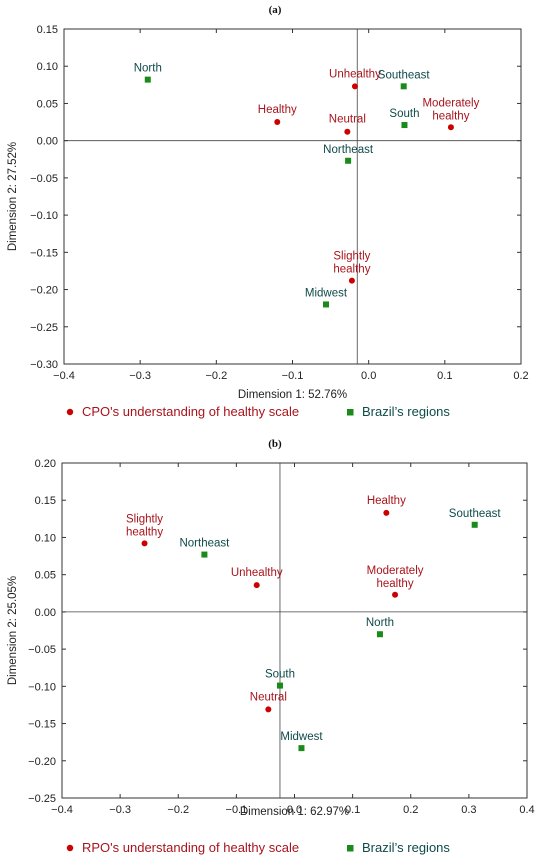 This screenshot has height=868, width=550. I want to click on chart-a-legend-marker-scale, so click(70, 412).